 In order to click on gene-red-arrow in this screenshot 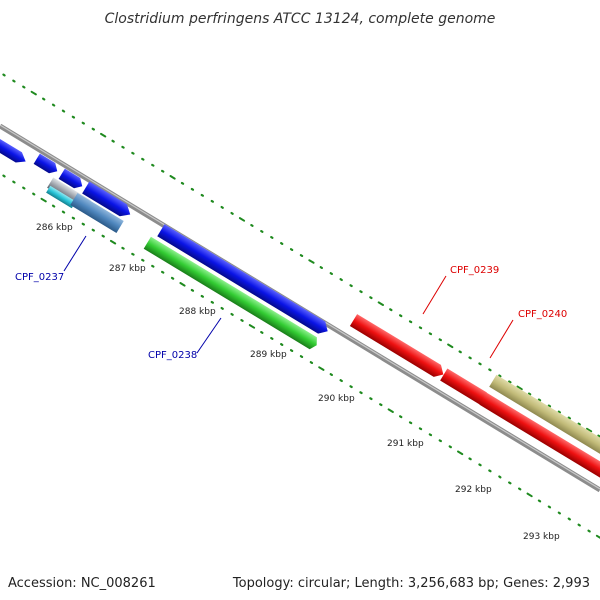, I will do `click(398, 347)`.